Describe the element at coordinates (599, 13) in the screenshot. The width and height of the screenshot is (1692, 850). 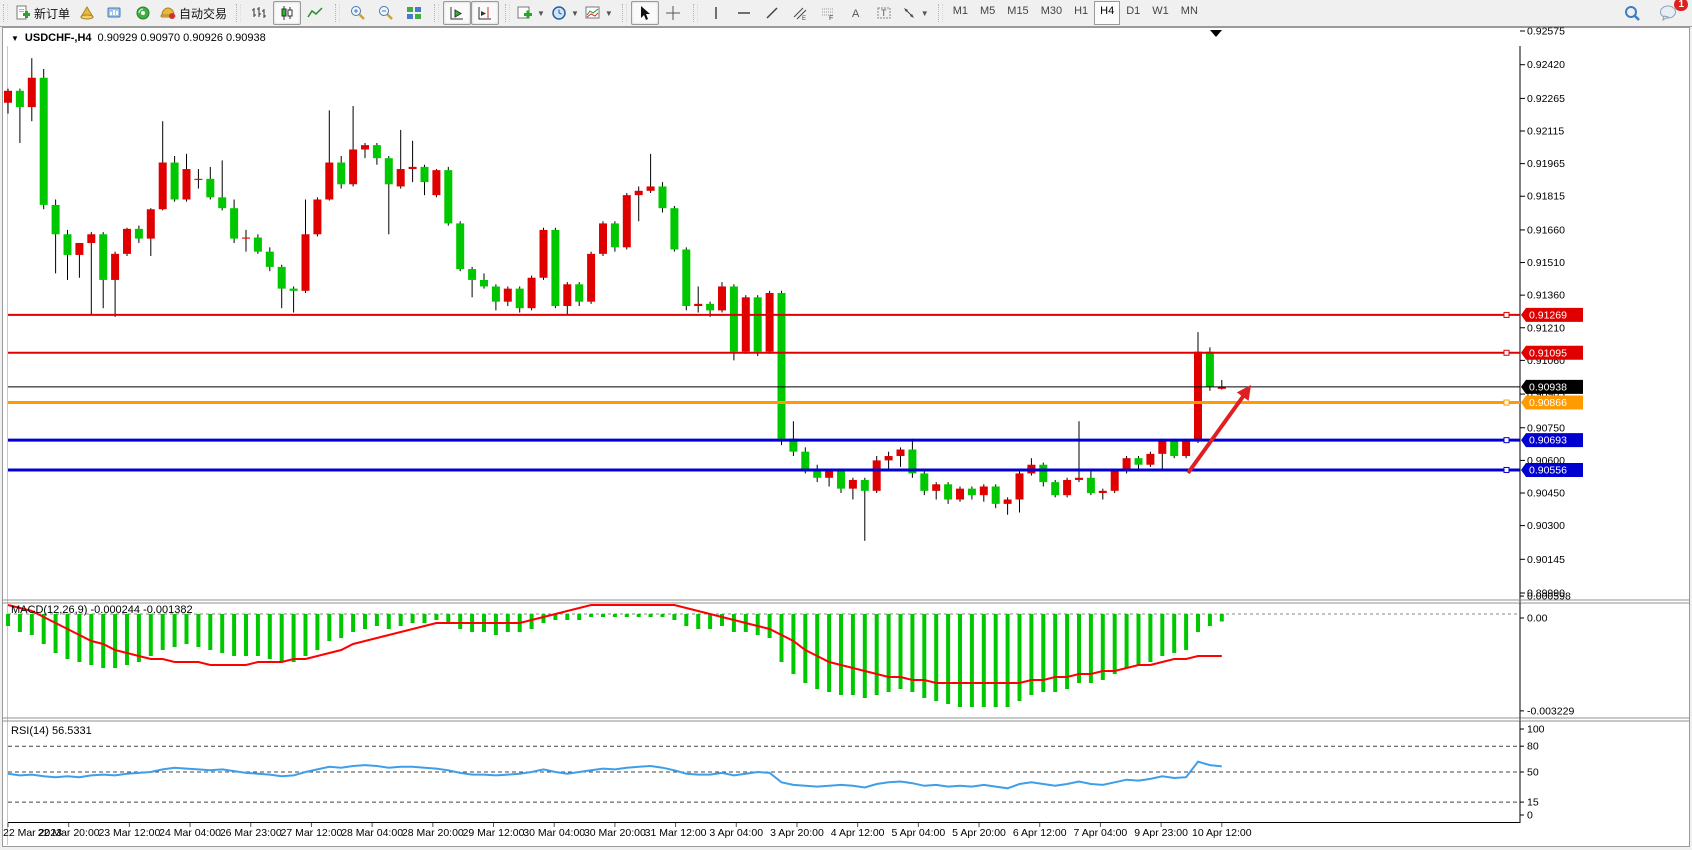
I see `templates-button: ▼` at that location.